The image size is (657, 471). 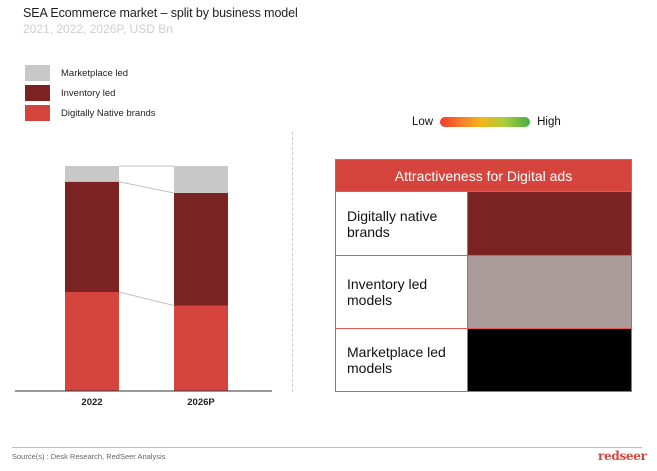 What do you see at coordinates (201, 348) in the screenshot?
I see `bar-segment-digital-native-2026p` at bounding box center [201, 348].